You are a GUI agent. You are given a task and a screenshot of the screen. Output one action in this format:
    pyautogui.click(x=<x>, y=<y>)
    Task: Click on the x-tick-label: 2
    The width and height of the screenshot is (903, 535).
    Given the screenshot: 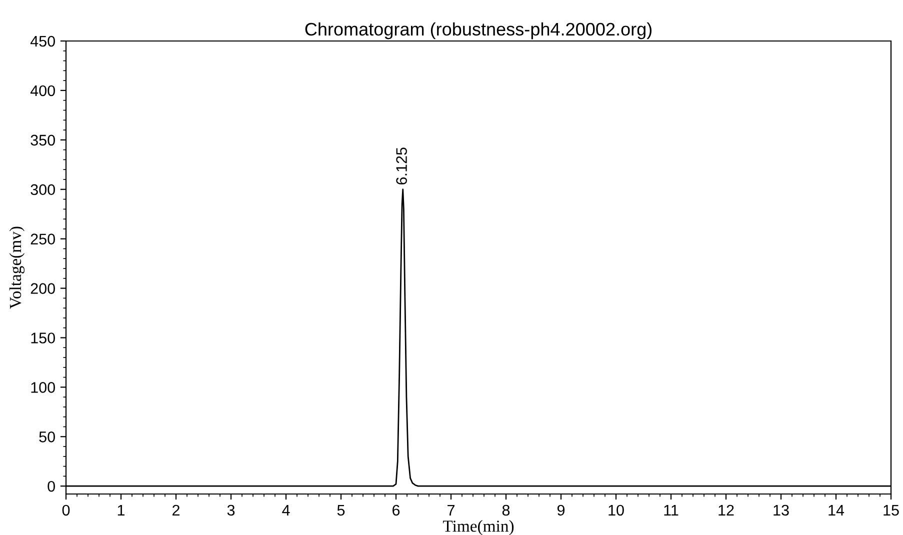 What is the action you would take?
    pyautogui.click(x=176, y=510)
    